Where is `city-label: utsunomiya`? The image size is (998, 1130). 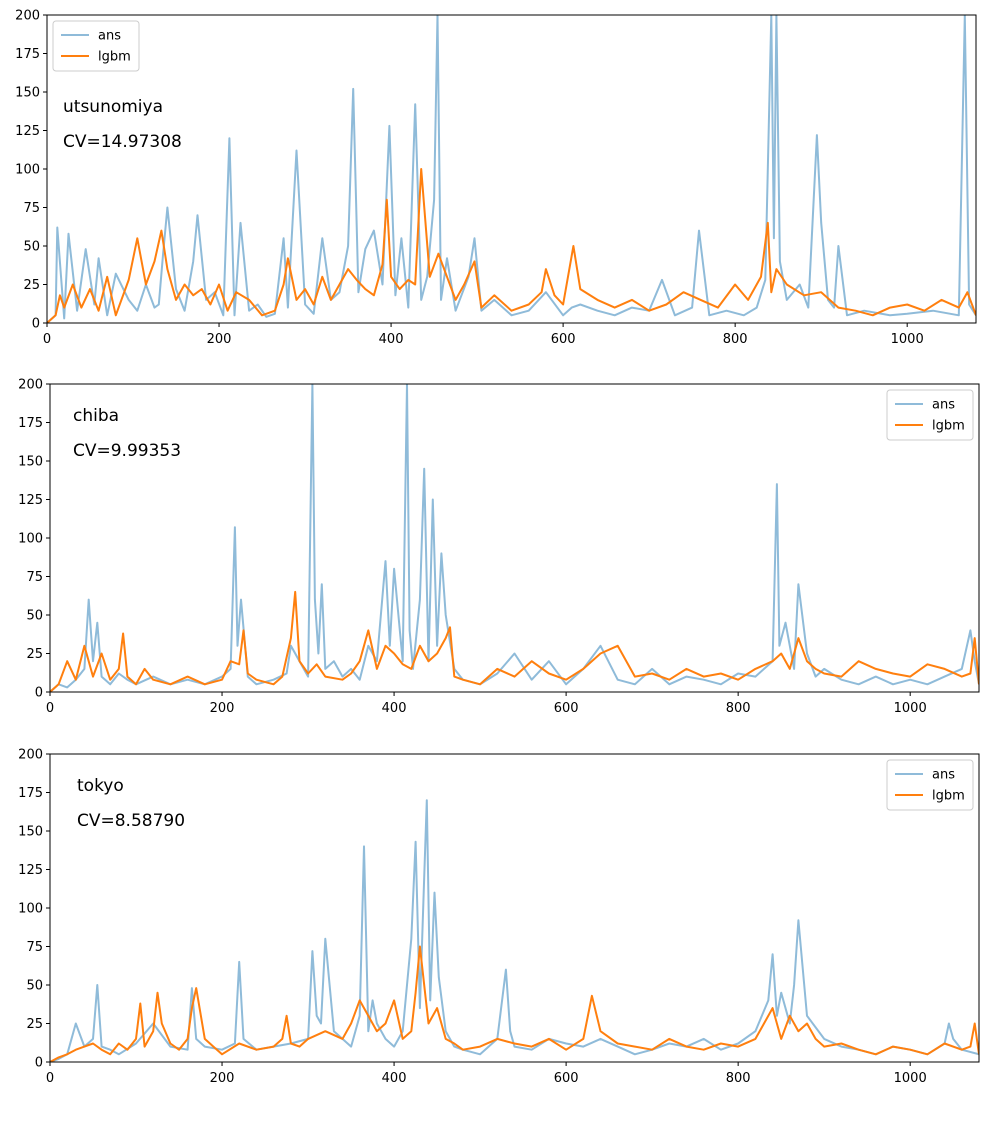 city-label: utsunomiya is located at coordinates (113, 107).